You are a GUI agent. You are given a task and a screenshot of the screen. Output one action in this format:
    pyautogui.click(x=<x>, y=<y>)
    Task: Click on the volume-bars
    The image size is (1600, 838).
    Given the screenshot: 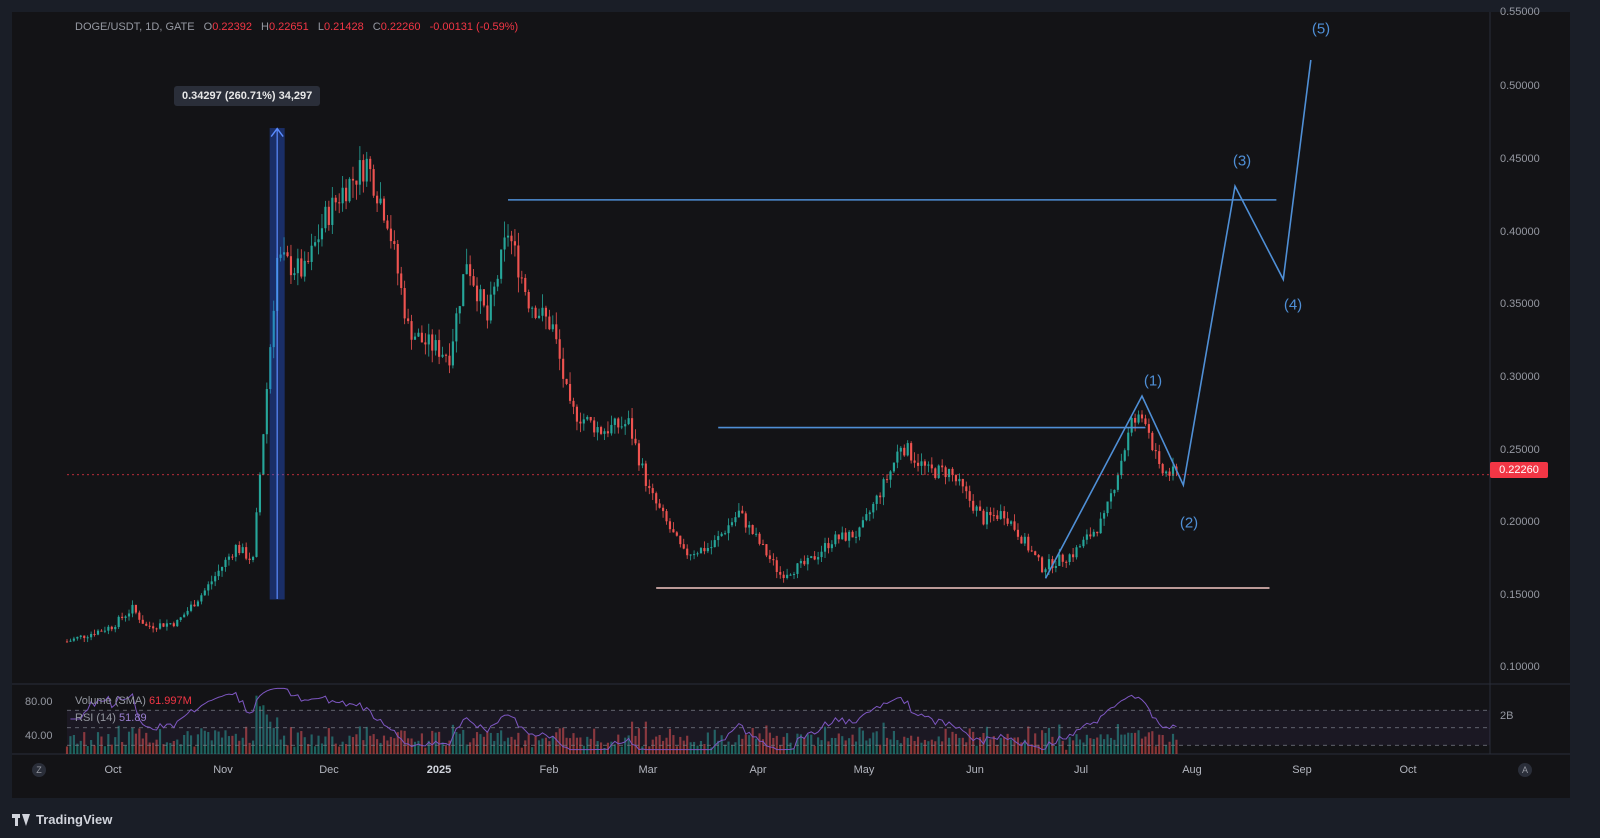 What is the action you would take?
    pyautogui.click(x=621, y=724)
    